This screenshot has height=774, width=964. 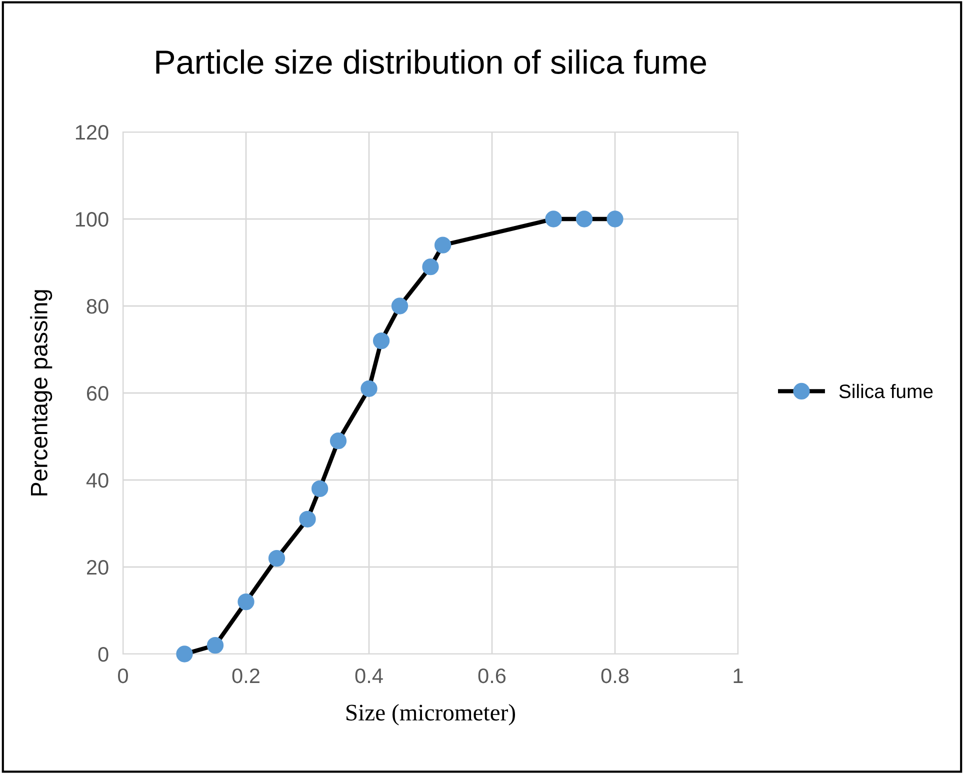 What do you see at coordinates (103, 654) in the screenshot?
I see `y-tick-label: 0` at bounding box center [103, 654].